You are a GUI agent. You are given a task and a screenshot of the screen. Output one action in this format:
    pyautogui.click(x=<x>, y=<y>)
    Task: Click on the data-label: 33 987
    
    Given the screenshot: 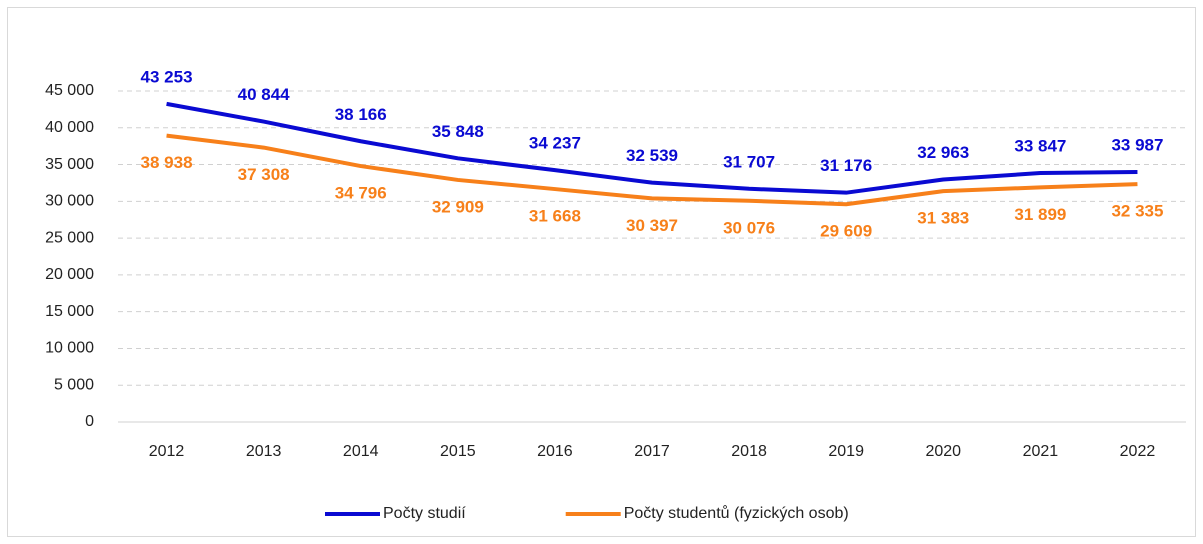 What is the action you would take?
    pyautogui.click(x=1137, y=144)
    